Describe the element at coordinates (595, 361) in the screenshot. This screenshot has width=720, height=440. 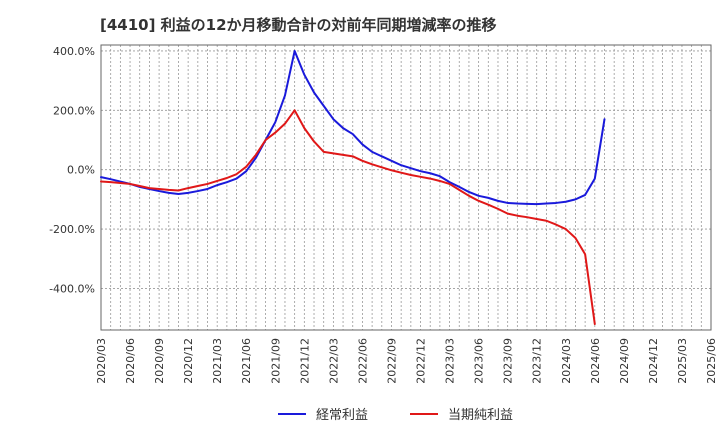
I see `x-tick-label: 2024/06` at that location.